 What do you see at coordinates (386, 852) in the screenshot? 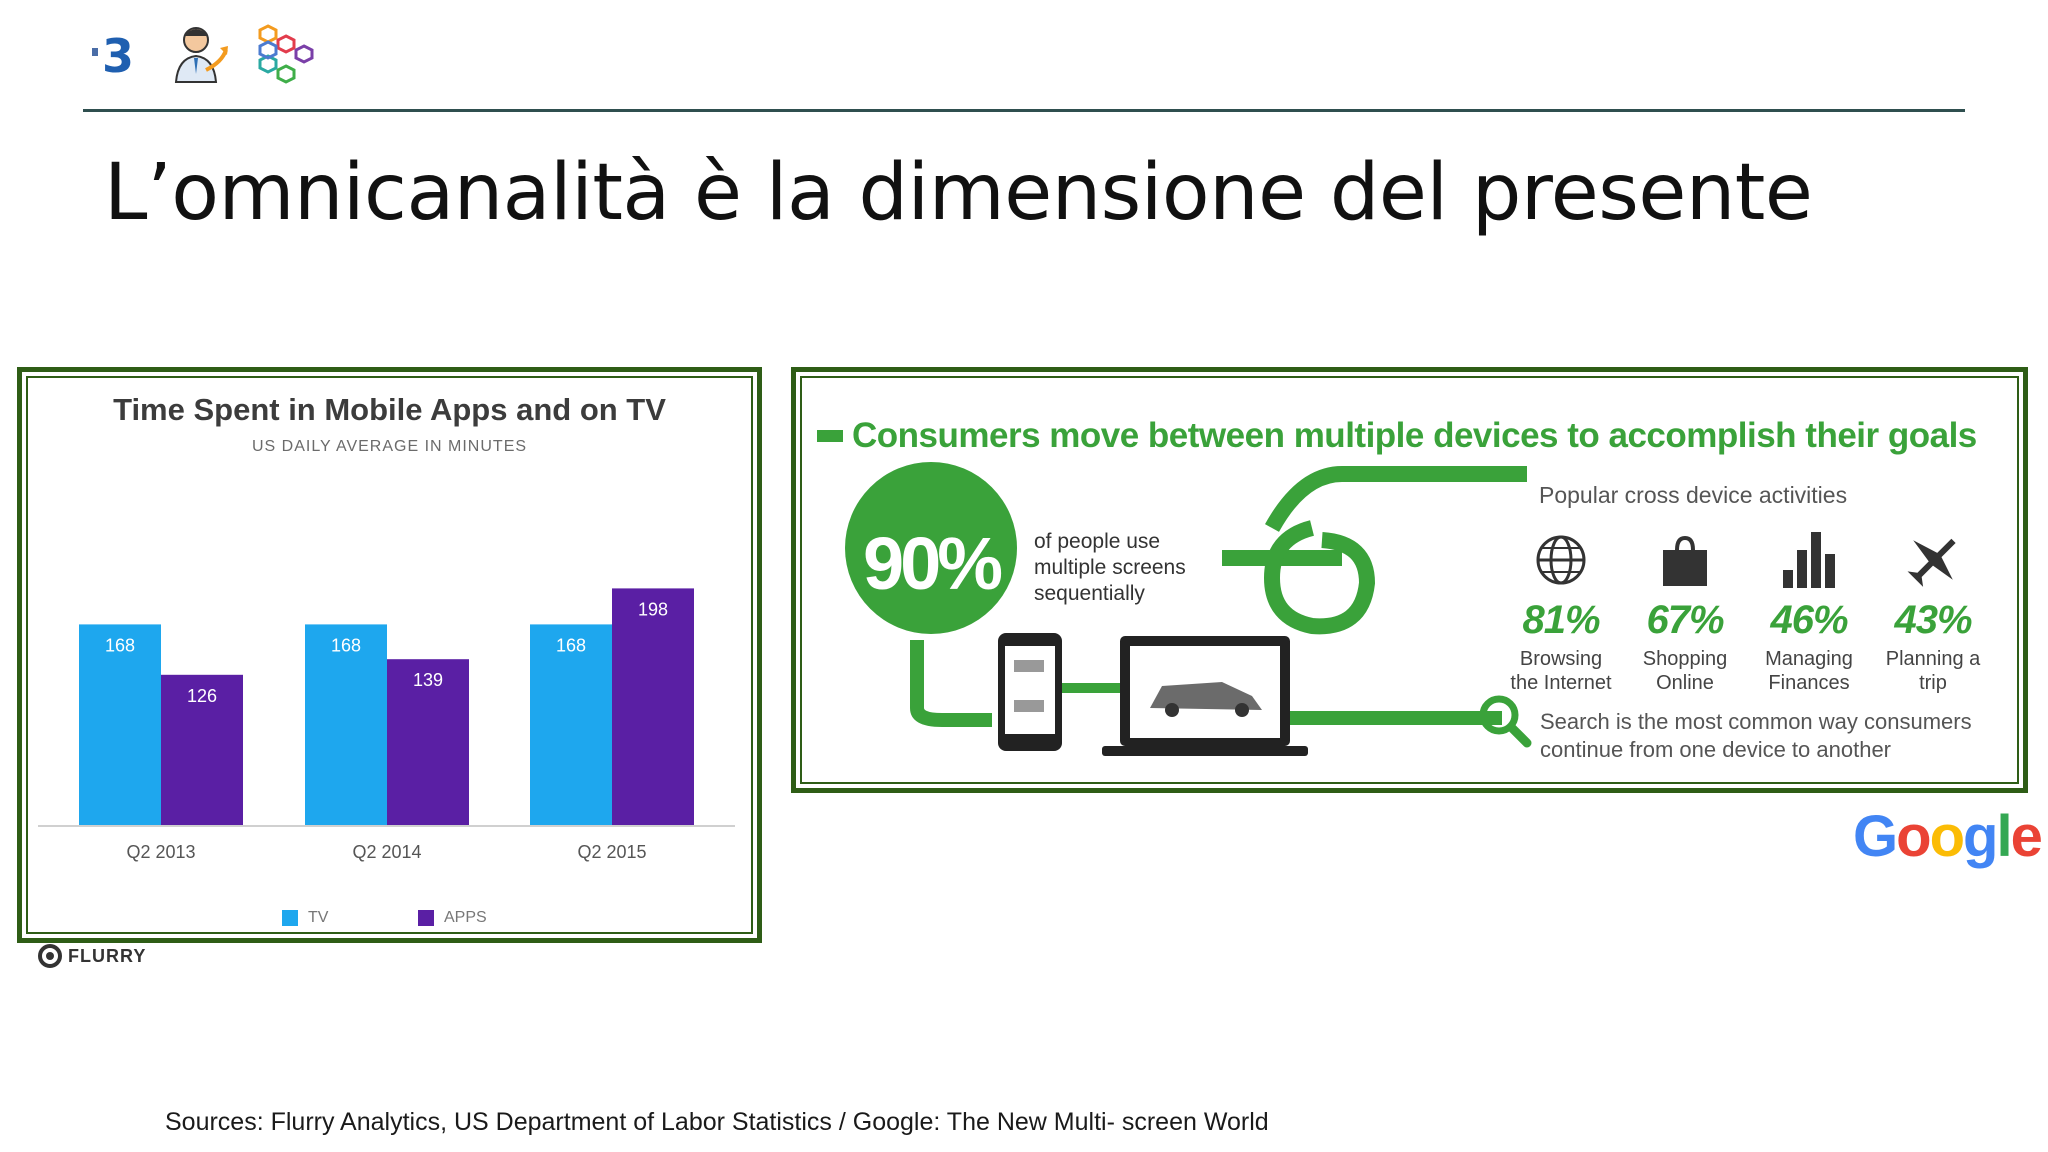
I see `x-tick-label: Q2 2014` at bounding box center [386, 852].